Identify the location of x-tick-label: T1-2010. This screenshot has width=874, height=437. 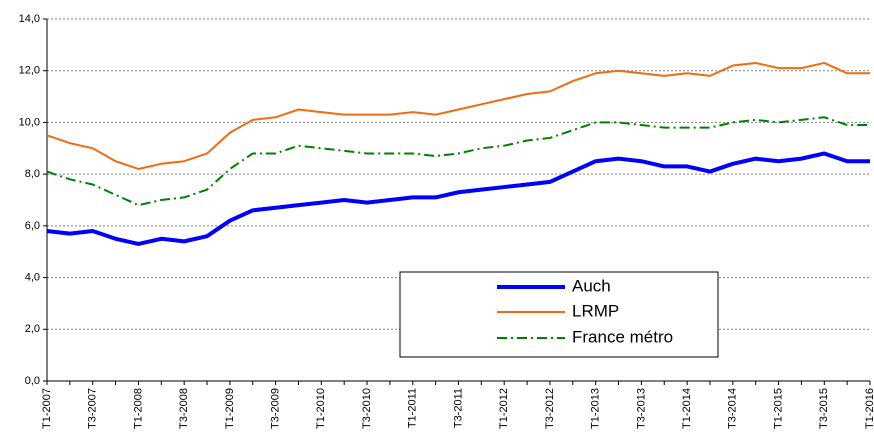
(321, 408).